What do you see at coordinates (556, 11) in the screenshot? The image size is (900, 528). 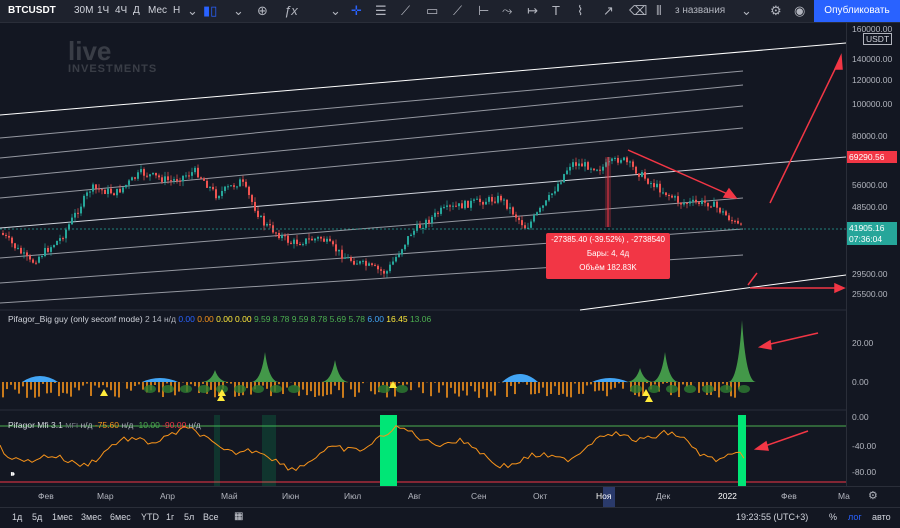 I see `text-tool-icon: T` at bounding box center [556, 11].